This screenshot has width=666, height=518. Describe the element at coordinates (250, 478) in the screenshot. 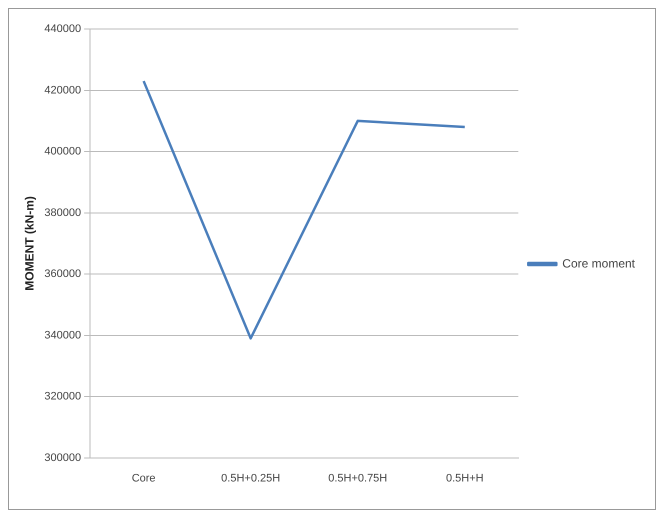

I see `x-tick-label: 0.5H+0.25H` at that location.